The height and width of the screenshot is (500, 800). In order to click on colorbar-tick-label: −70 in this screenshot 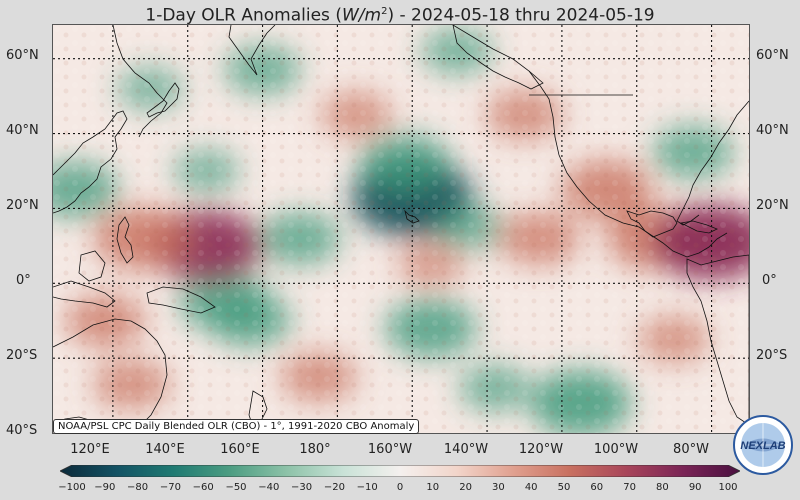, I will do `click(170, 487)`.